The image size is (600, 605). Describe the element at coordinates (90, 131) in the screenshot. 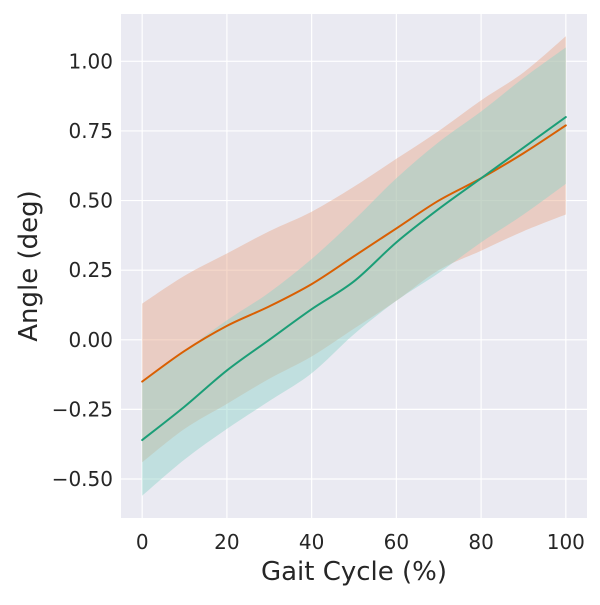

I see `y-tick-label: 0.75` at that location.